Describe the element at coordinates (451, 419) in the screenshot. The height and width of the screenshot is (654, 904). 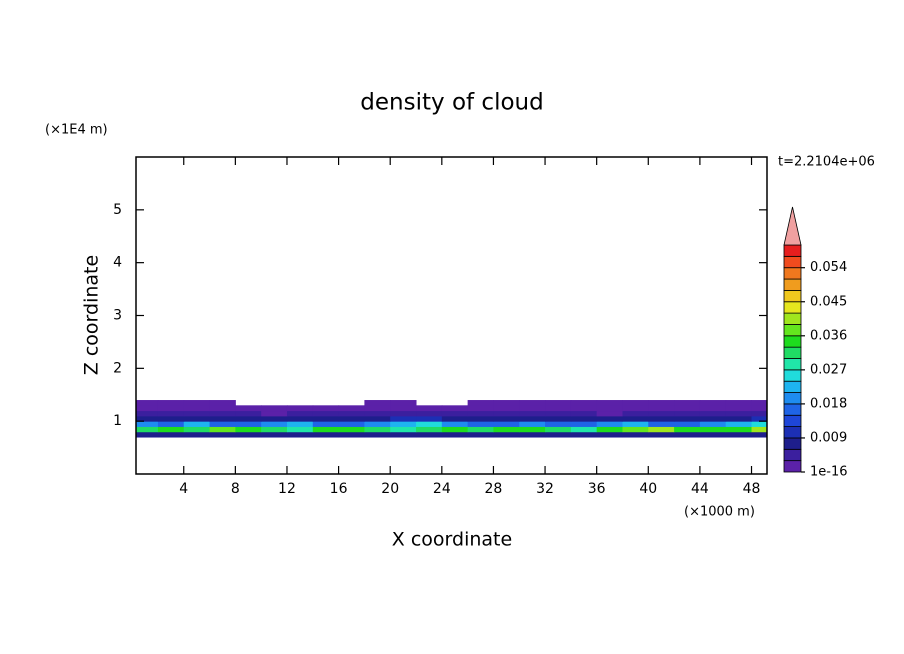
I see `contour-field` at that location.